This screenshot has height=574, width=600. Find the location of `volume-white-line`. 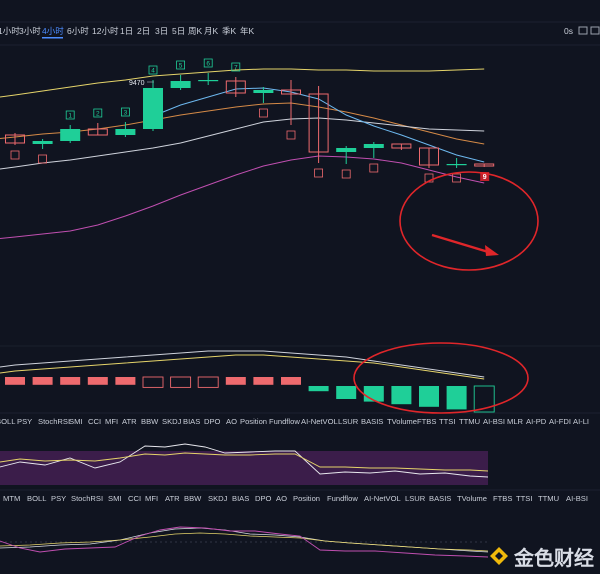

volume-white-line is located at coordinates (242, 364).